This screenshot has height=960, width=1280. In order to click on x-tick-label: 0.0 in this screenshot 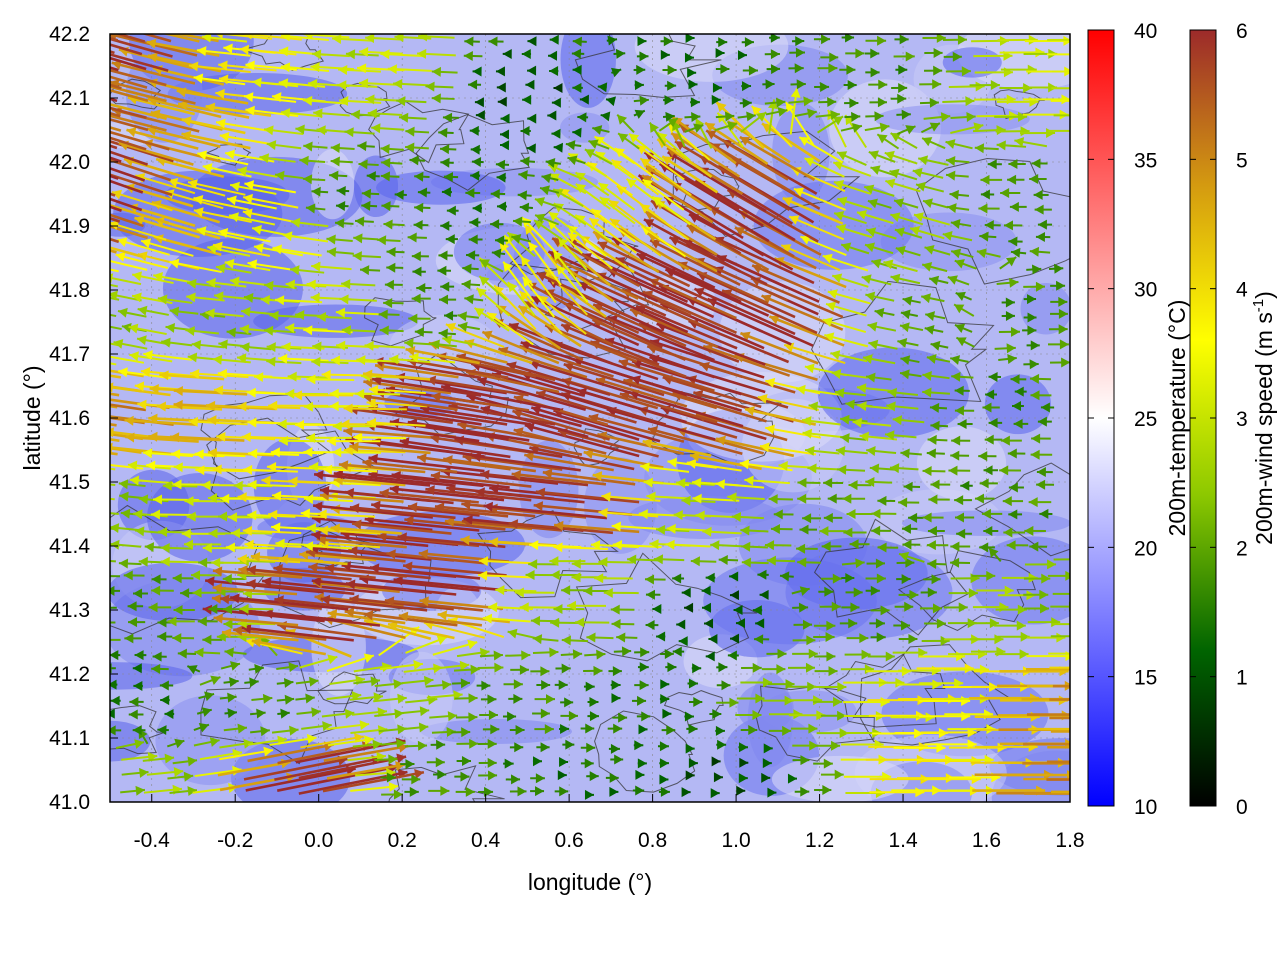, I will do `click(318, 840)`.